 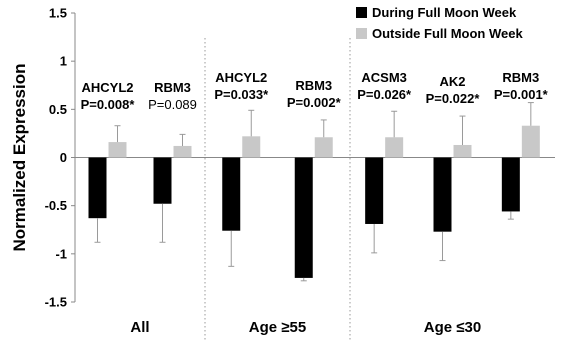 I want to click on p-value-label: P=0.089, so click(x=172, y=104).